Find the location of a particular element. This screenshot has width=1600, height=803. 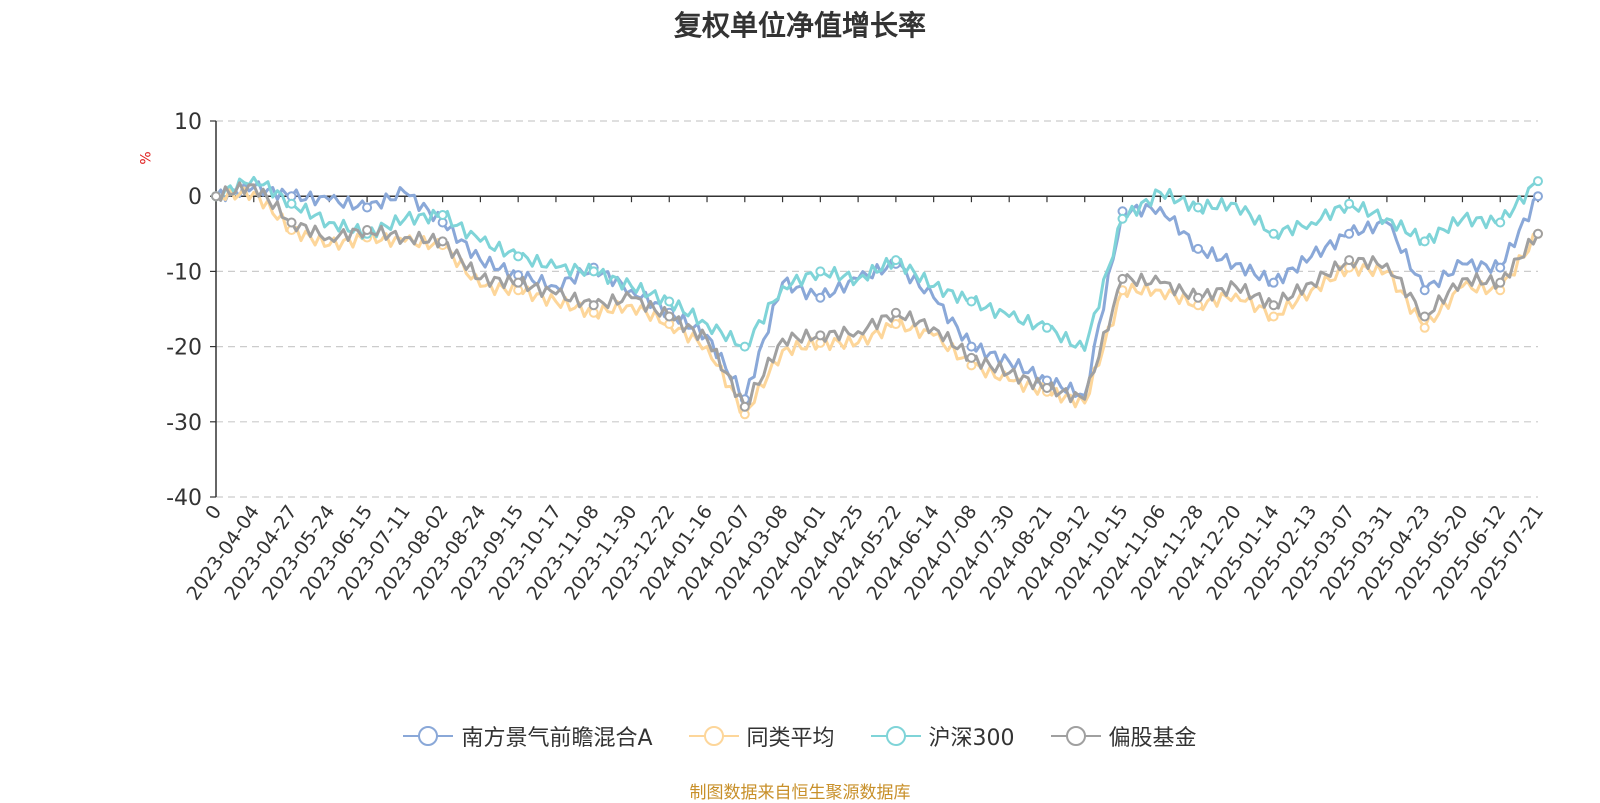

legend-label: 沪深300 is located at coordinates (971, 738).